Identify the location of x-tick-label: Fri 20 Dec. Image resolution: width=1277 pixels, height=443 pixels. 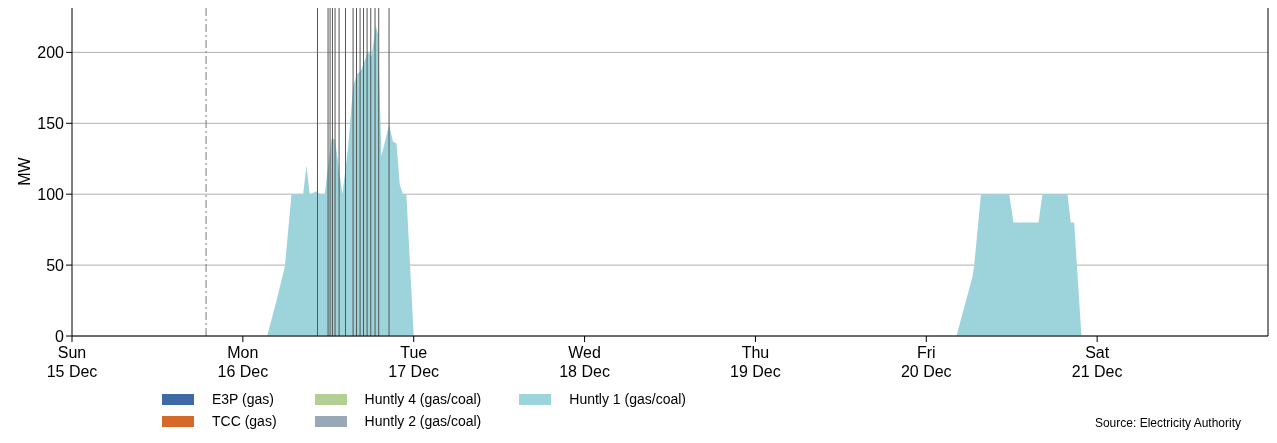
(926, 362).